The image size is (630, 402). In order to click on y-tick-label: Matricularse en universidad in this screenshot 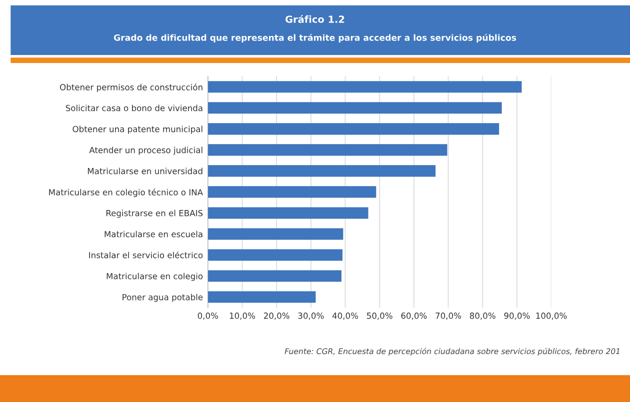, I will do `click(145, 171)`.